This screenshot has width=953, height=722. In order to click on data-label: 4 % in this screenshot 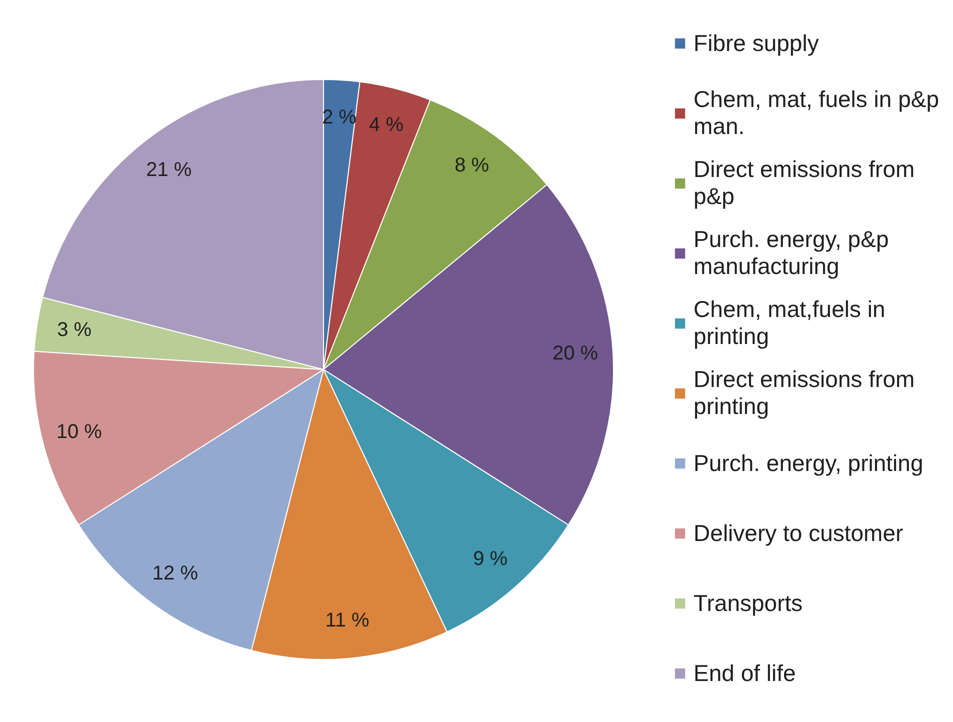, I will do `click(386, 125)`.